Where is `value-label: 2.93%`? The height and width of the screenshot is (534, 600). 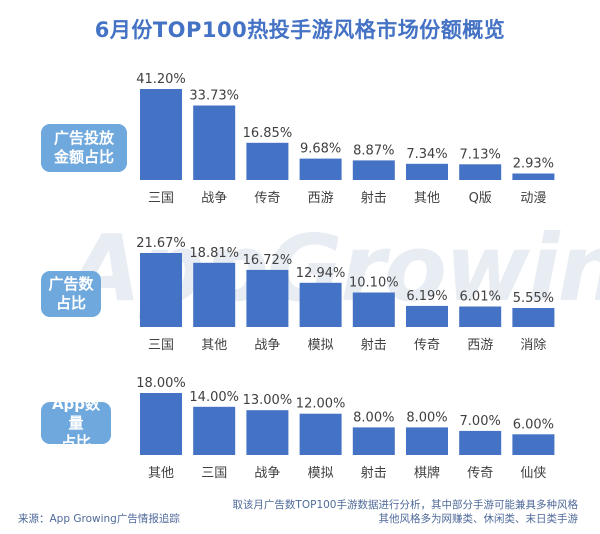
value-label: 2.93% is located at coordinates (533, 164).